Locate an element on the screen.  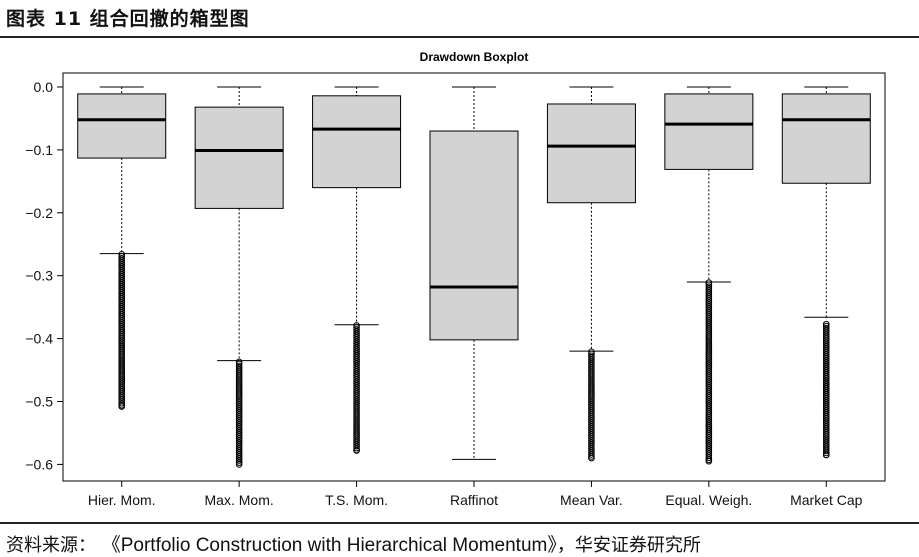
x-tick-label: Max. Mom. is located at coordinates (239, 500).